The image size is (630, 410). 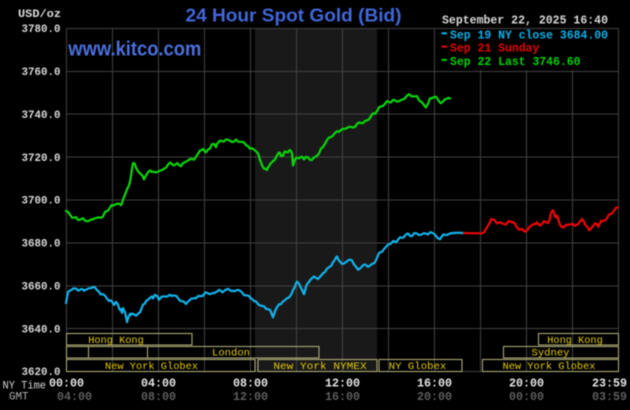 I want to click on svg-text: 3740.0, so click(x=41, y=116).